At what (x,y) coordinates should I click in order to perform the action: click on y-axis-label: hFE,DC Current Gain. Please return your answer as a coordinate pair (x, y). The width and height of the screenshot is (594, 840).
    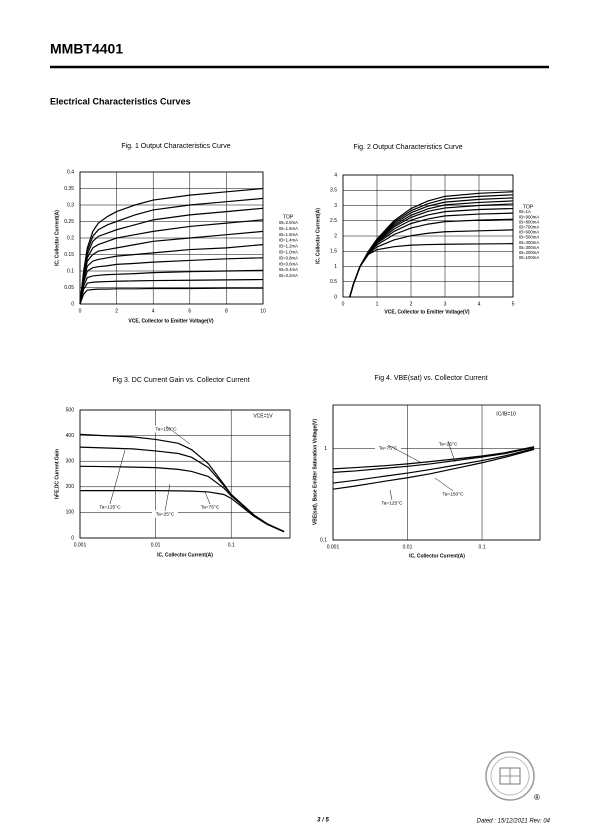
    Looking at the image, I should click on (57, 474).